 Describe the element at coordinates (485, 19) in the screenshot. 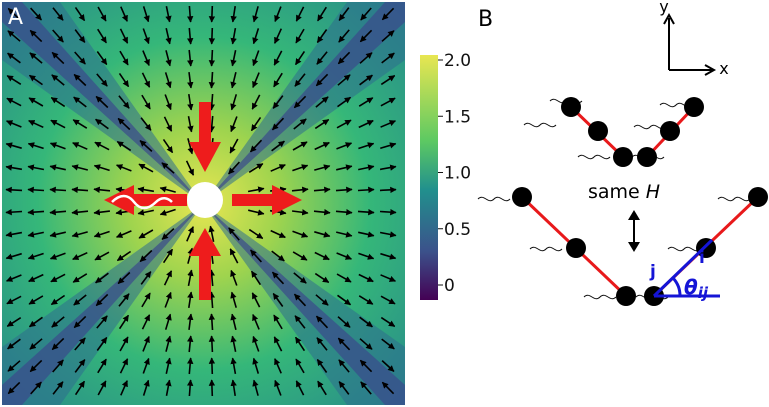

I see `panel-b-letter: B` at that location.